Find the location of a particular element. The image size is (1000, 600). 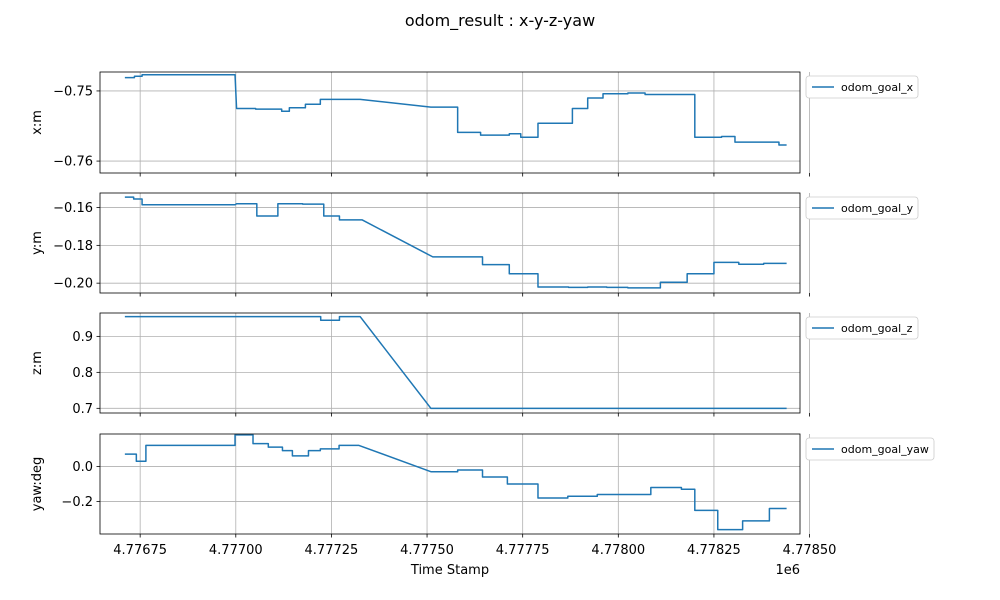

series-line-odom_goal_x is located at coordinates (455, 110).